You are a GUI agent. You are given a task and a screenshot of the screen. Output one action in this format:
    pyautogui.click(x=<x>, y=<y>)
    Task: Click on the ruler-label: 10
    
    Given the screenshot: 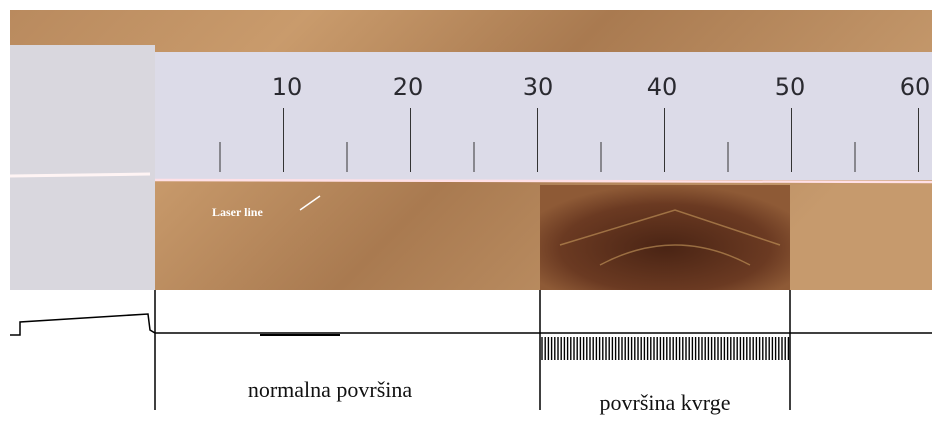 What is the action you would take?
    pyautogui.click(x=287, y=87)
    